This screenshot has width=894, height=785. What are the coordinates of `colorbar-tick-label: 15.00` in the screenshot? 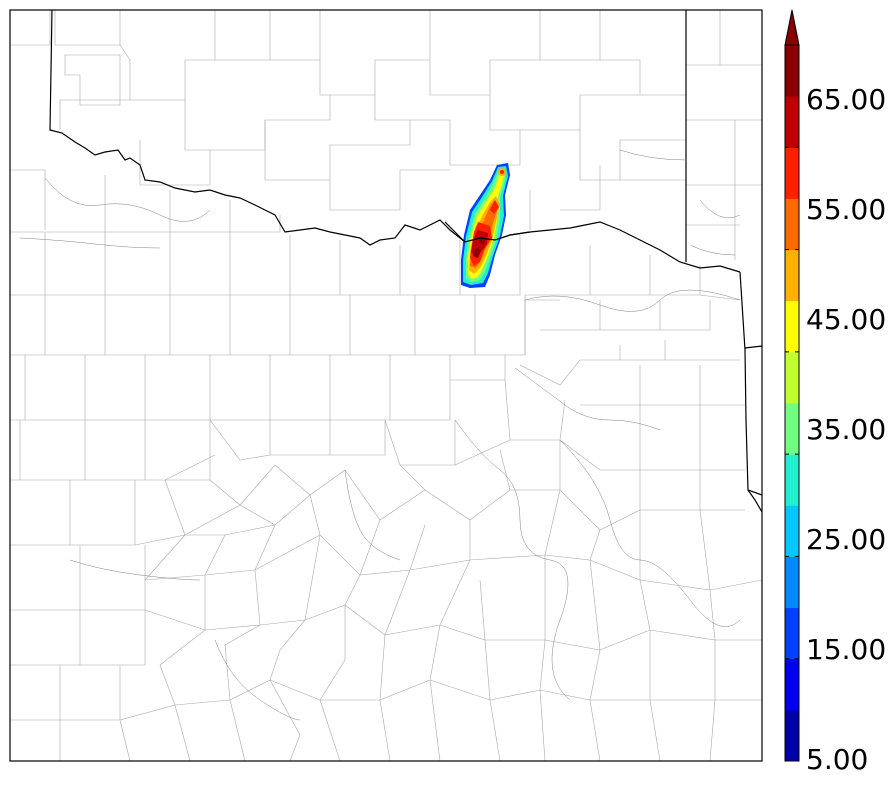 It's located at (846, 649).